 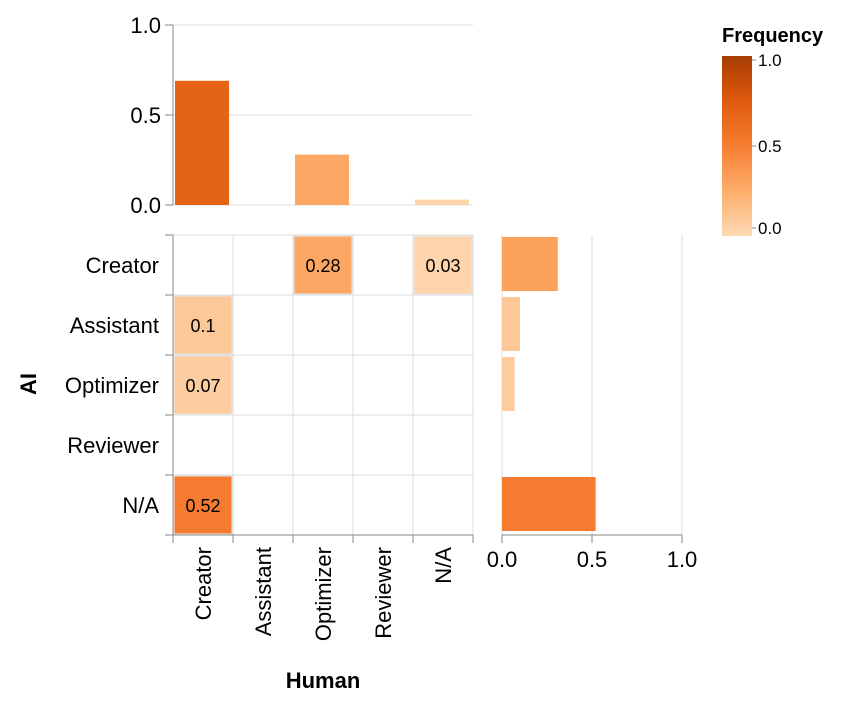 I want to click on y-tick-label-reviewer: Reviewer, so click(x=113, y=445).